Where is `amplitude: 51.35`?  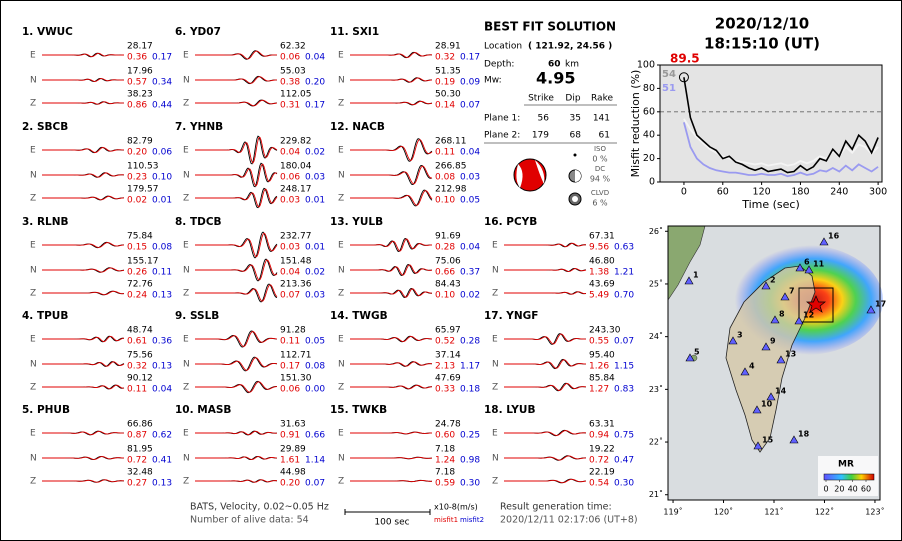
amplitude: 51.35 is located at coordinates (448, 72).